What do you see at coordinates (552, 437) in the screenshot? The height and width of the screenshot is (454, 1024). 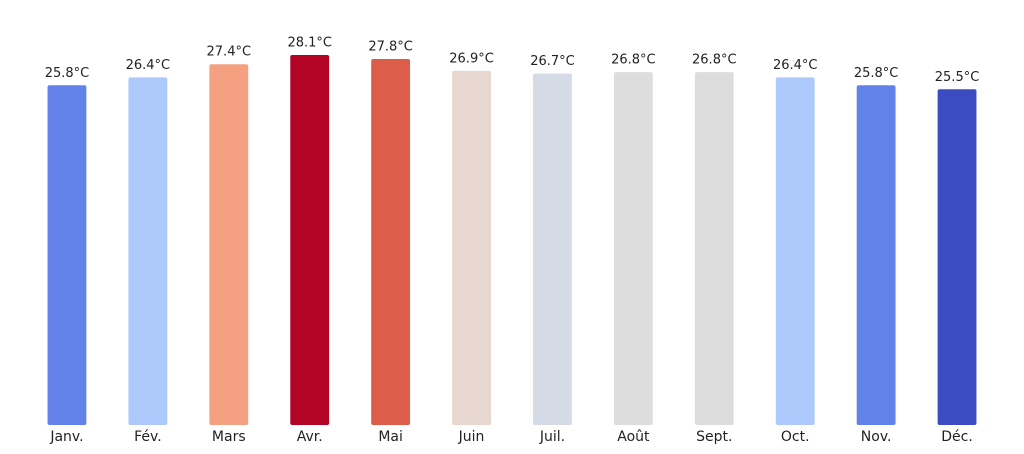 I see `x-tick-label: Juil.` at bounding box center [552, 437].